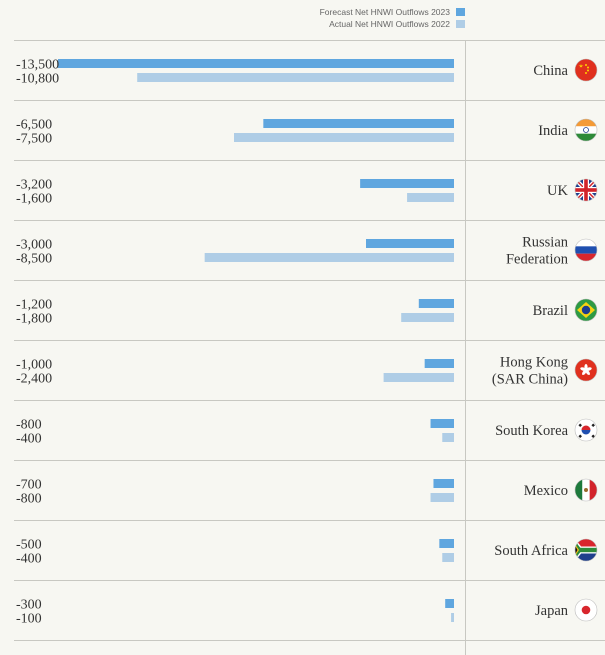 This screenshot has width=605, height=655. I want to click on country-label: Federation, so click(537, 260).